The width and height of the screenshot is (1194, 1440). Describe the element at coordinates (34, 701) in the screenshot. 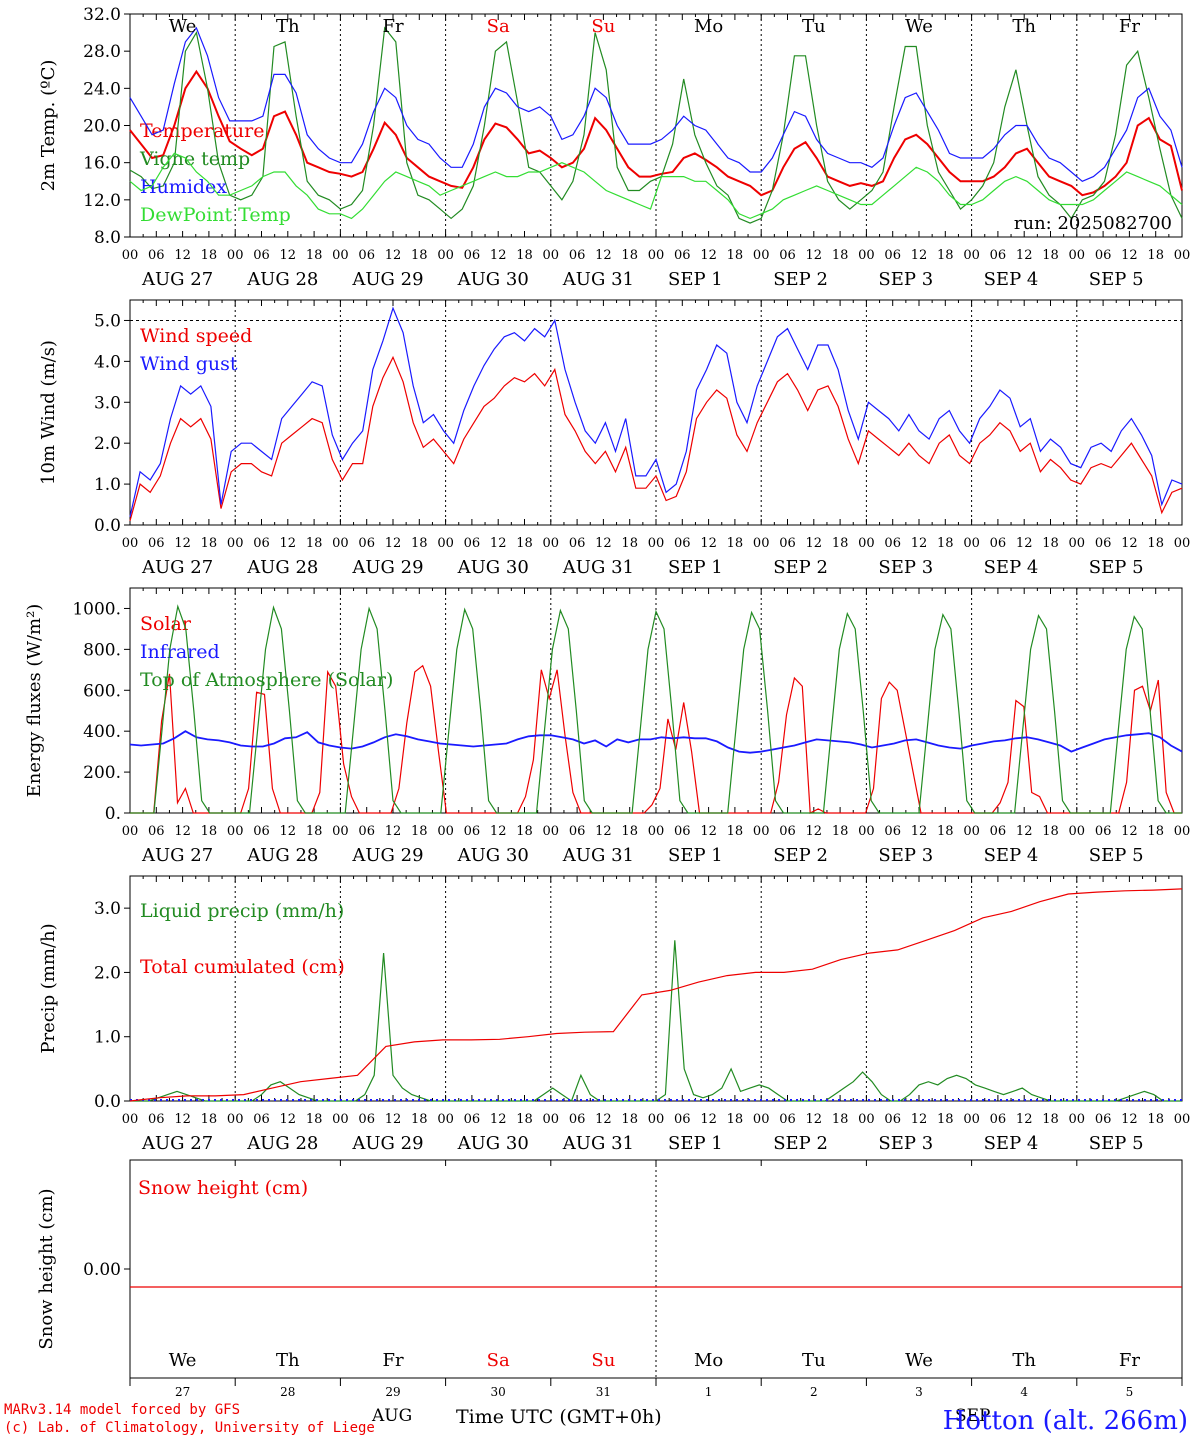

I see `y-axis-label: Energy fluxes (W/m²)` at that location.